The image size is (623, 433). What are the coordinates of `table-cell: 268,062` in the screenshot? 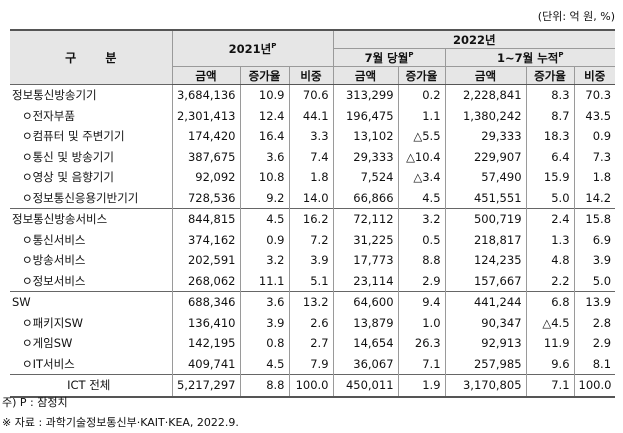 It's located at (205, 281).